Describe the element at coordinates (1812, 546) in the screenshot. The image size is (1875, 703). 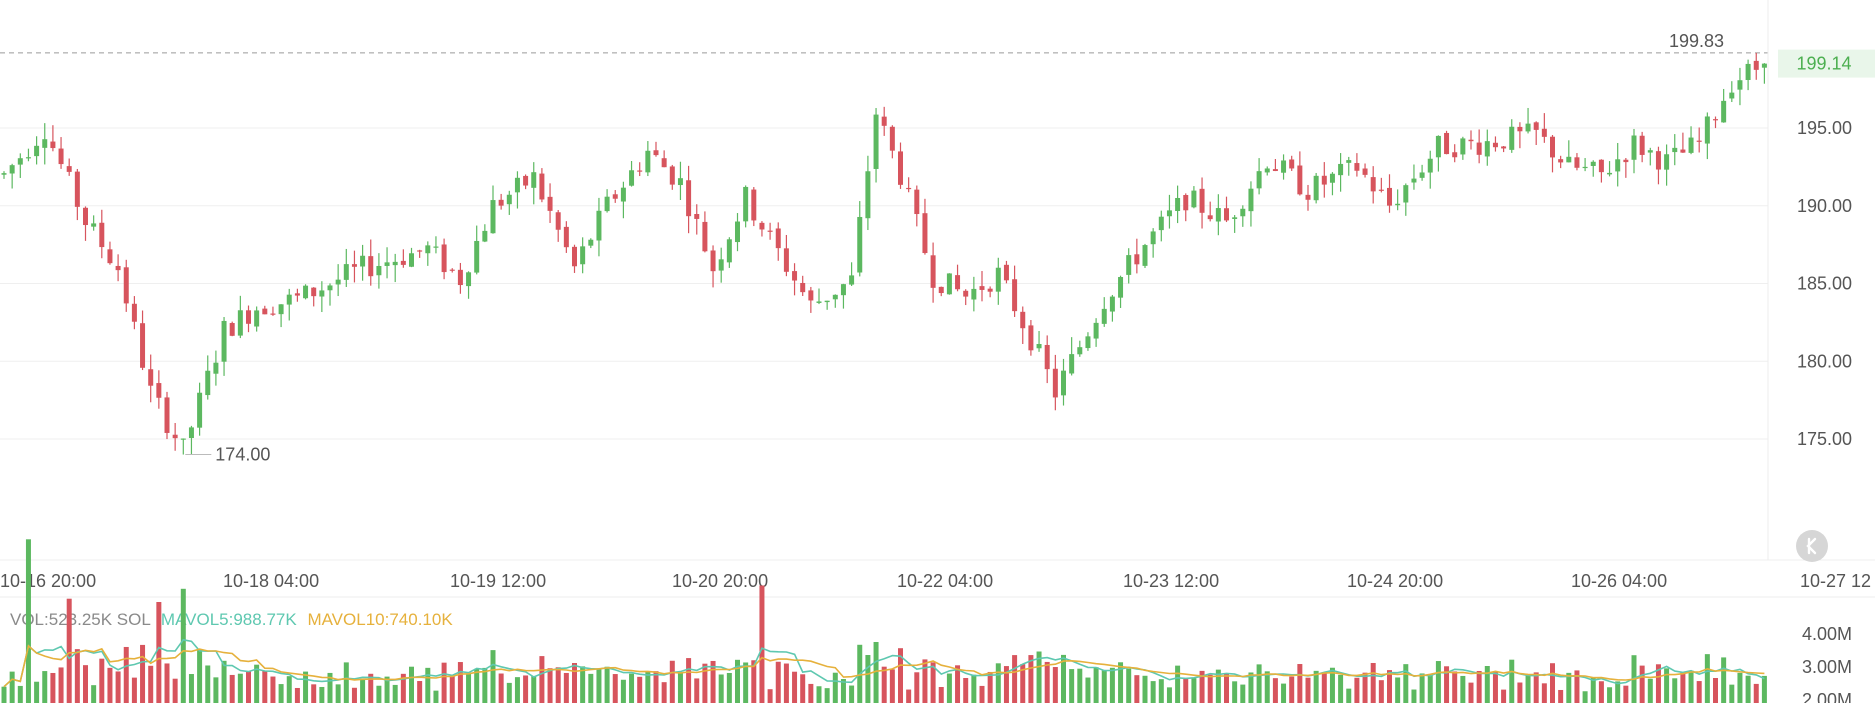
I see `scroll-to-latest-button` at that location.